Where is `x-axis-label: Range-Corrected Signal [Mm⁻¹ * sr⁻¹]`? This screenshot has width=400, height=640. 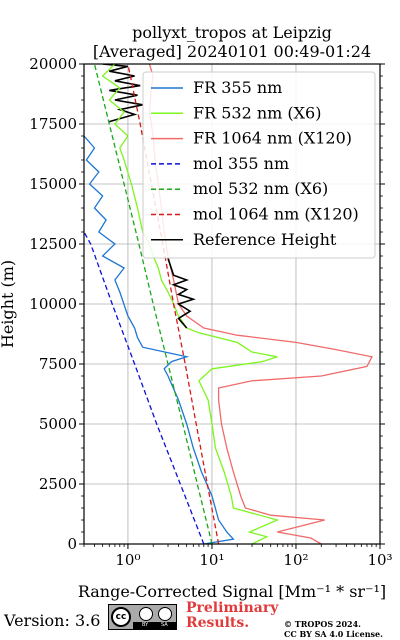 x-axis-label: Range-Corrected Signal [Mm⁻¹ * sr⁻¹] is located at coordinates (232, 591).